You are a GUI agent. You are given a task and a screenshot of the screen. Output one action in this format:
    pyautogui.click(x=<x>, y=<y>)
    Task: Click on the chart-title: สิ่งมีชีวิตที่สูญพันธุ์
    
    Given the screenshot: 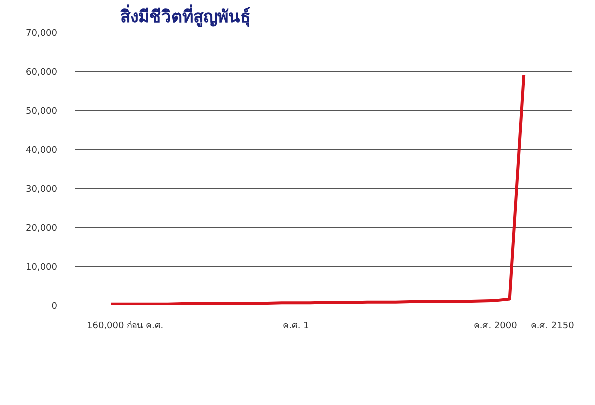 What is the action you would take?
    pyautogui.click(x=185, y=16)
    